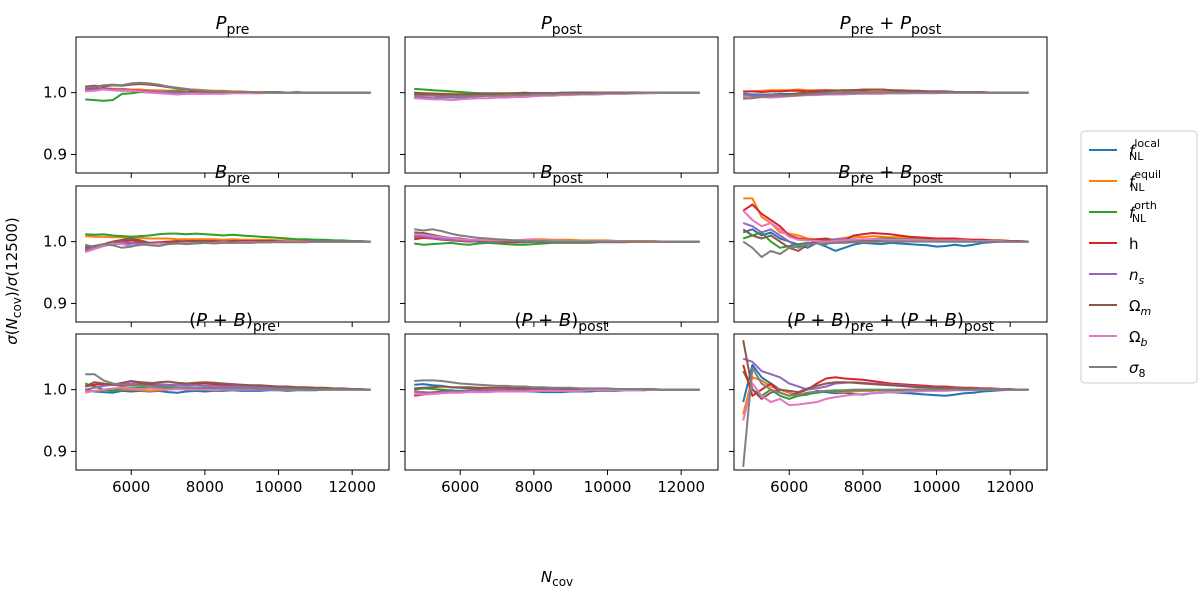  What do you see at coordinates (232, 174) in the screenshot?
I see `panel-title: Bpre​` at bounding box center [232, 174].